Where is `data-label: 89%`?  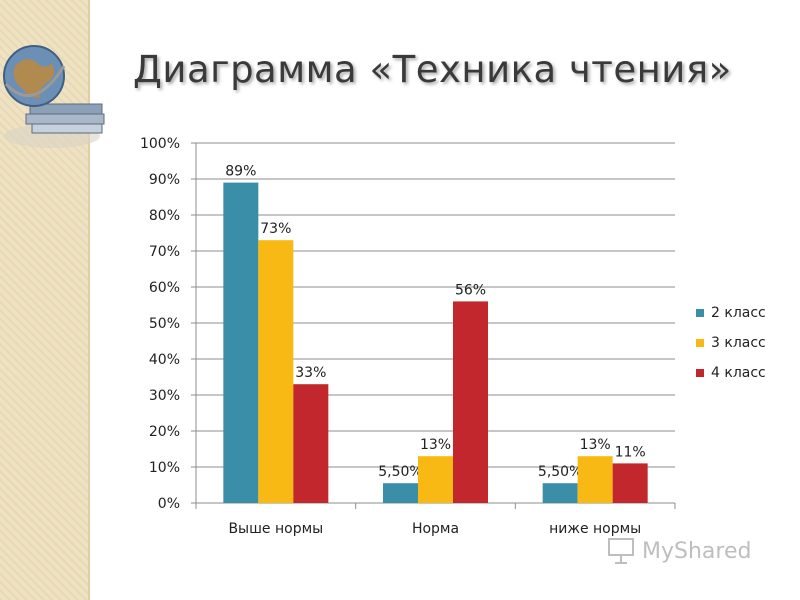 data-label: 89% is located at coordinates (240, 172).